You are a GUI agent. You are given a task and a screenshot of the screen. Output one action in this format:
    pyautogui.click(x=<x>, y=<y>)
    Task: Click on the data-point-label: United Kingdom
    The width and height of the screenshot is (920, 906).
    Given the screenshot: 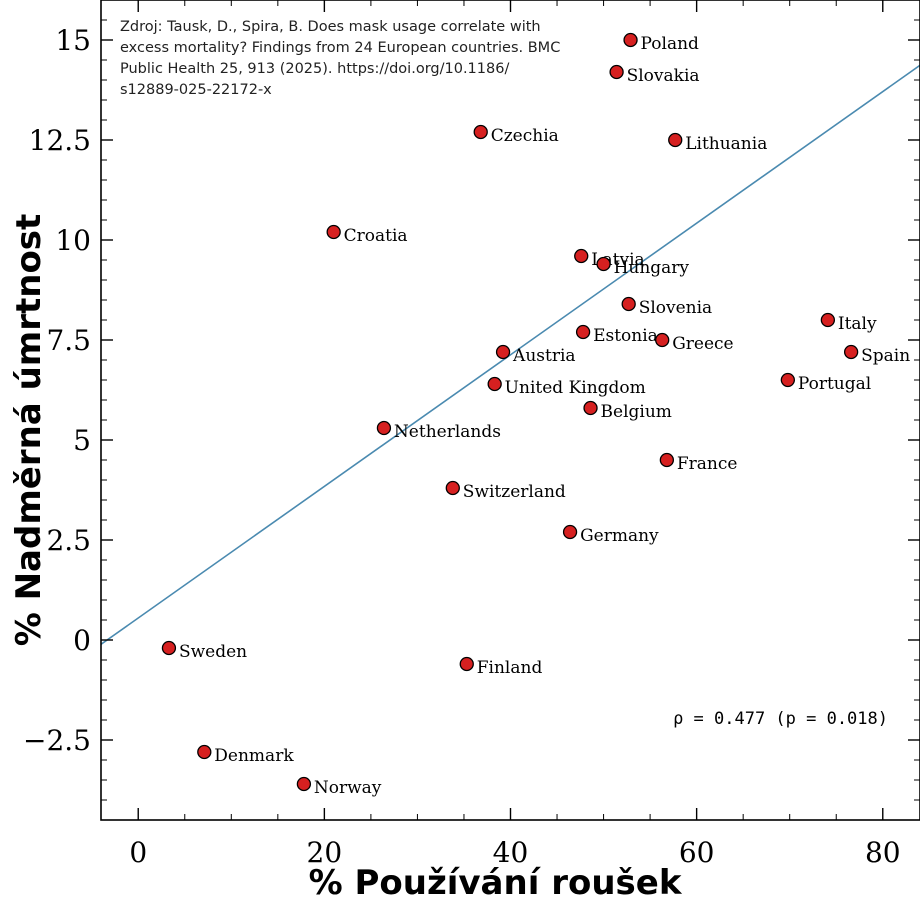 What is the action you would take?
    pyautogui.click(x=575, y=388)
    